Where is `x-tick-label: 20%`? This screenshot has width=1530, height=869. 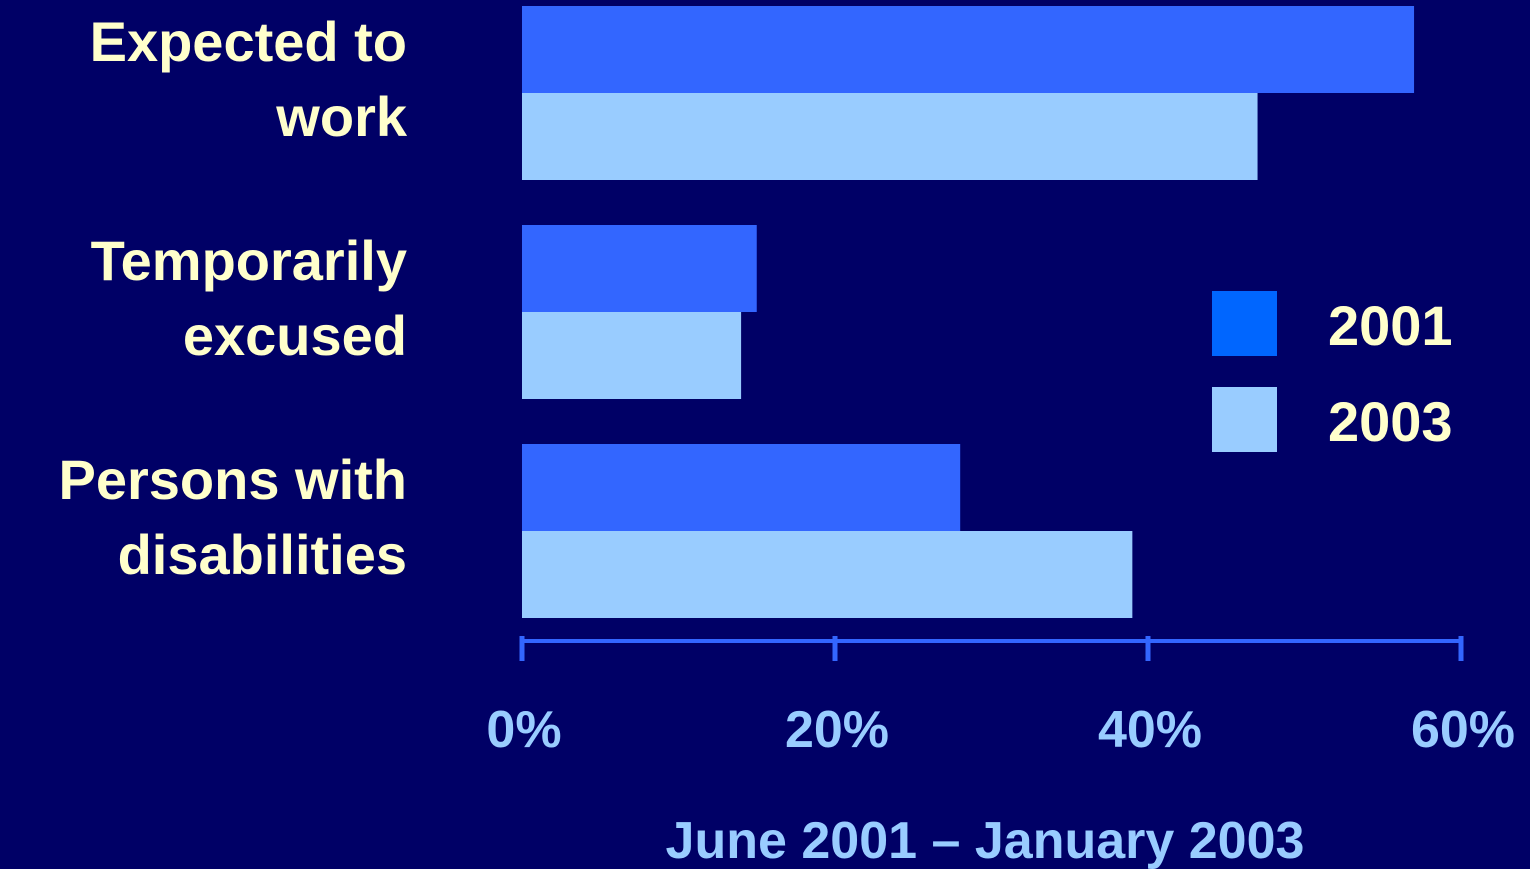
x-tick-label: 20% is located at coordinates (837, 730).